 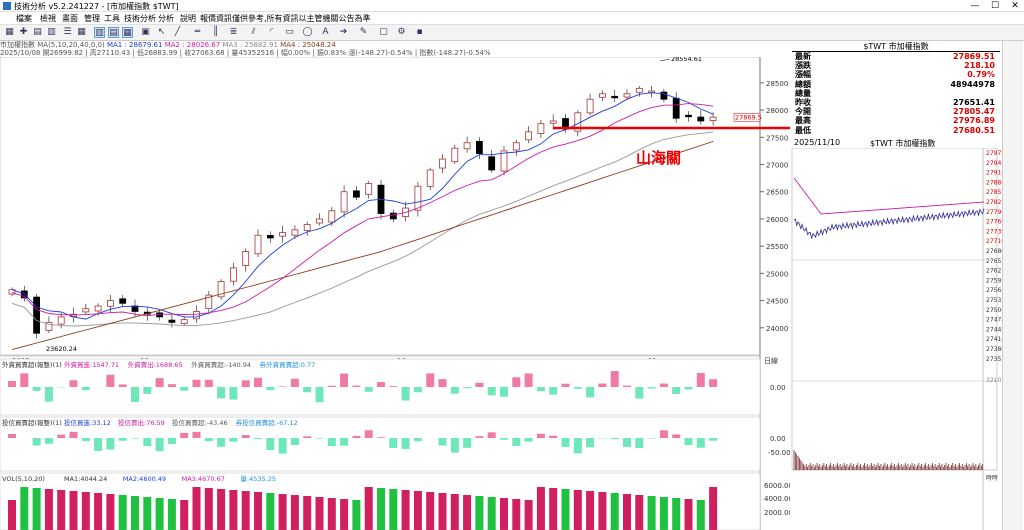 I want to click on y-tick-label: 25000, so click(x=777, y=274).